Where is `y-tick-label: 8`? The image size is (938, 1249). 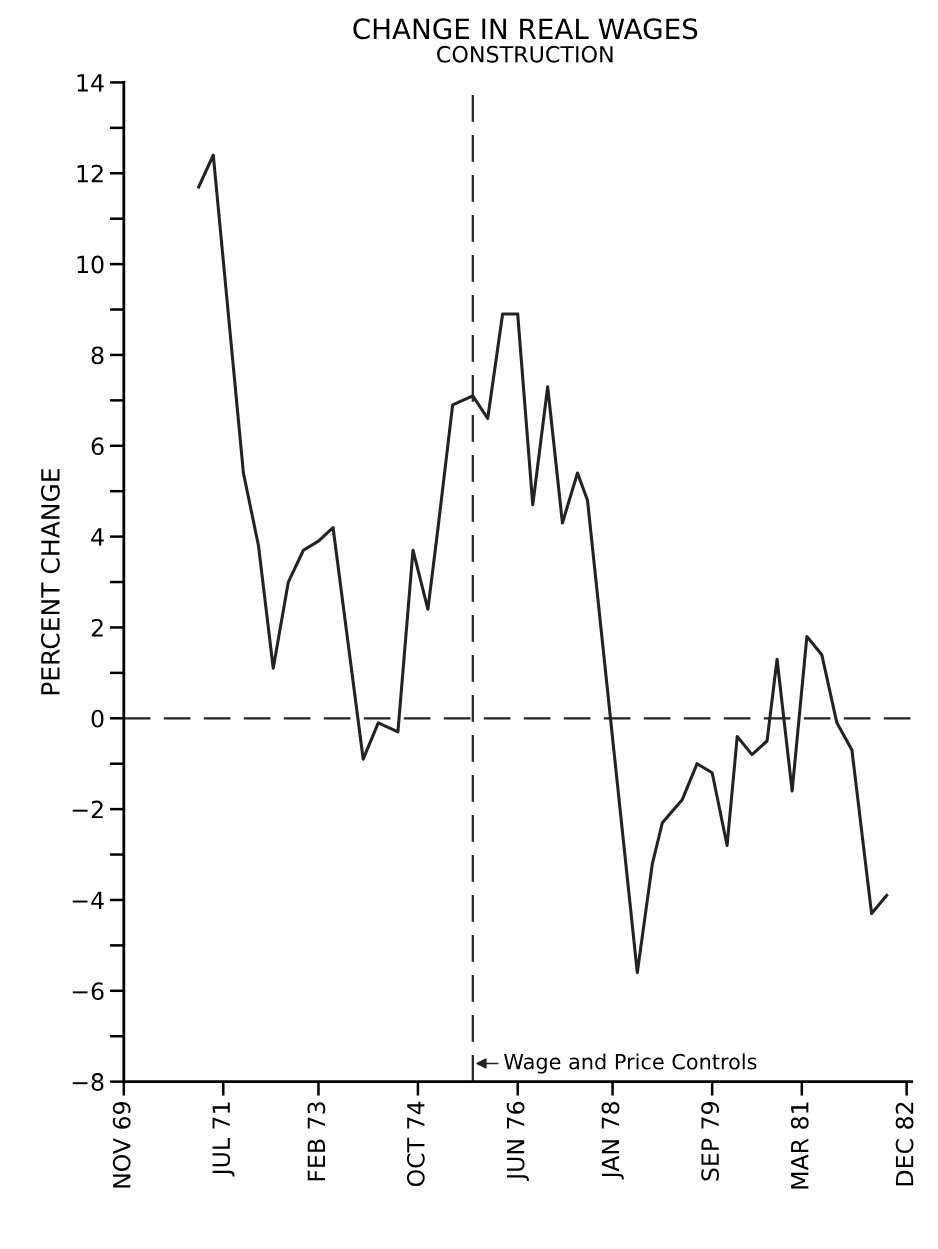
y-tick-label: 8 is located at coordinates (97, 355).